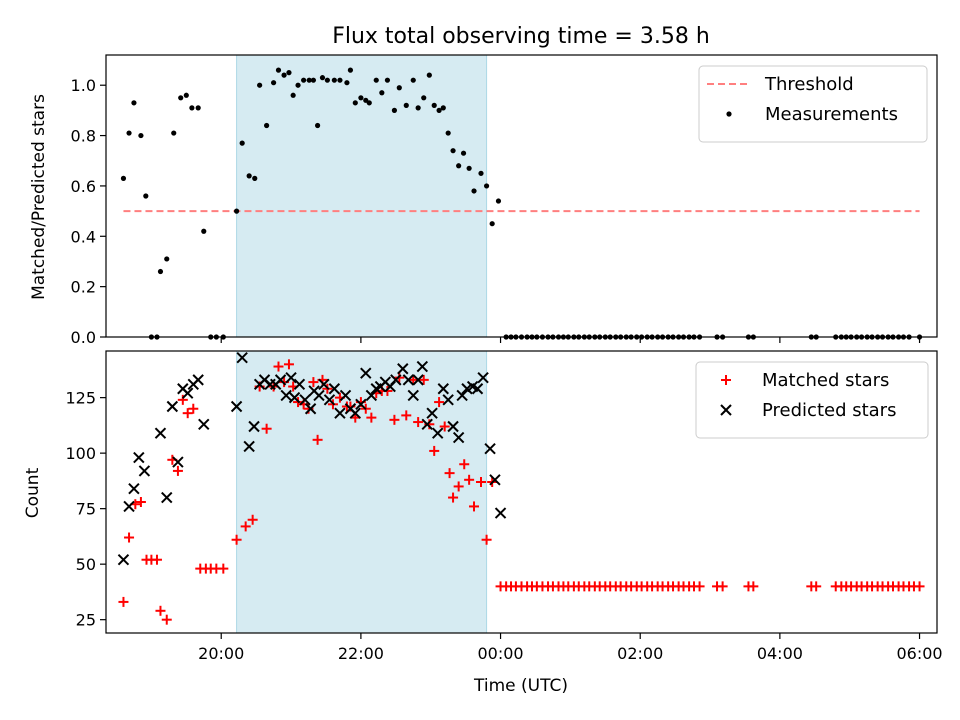 The image size is (960, 720). Describe the element at coordinates (83, 85) in the screenshot. I see `y-tick-label: 1.0` at that location.